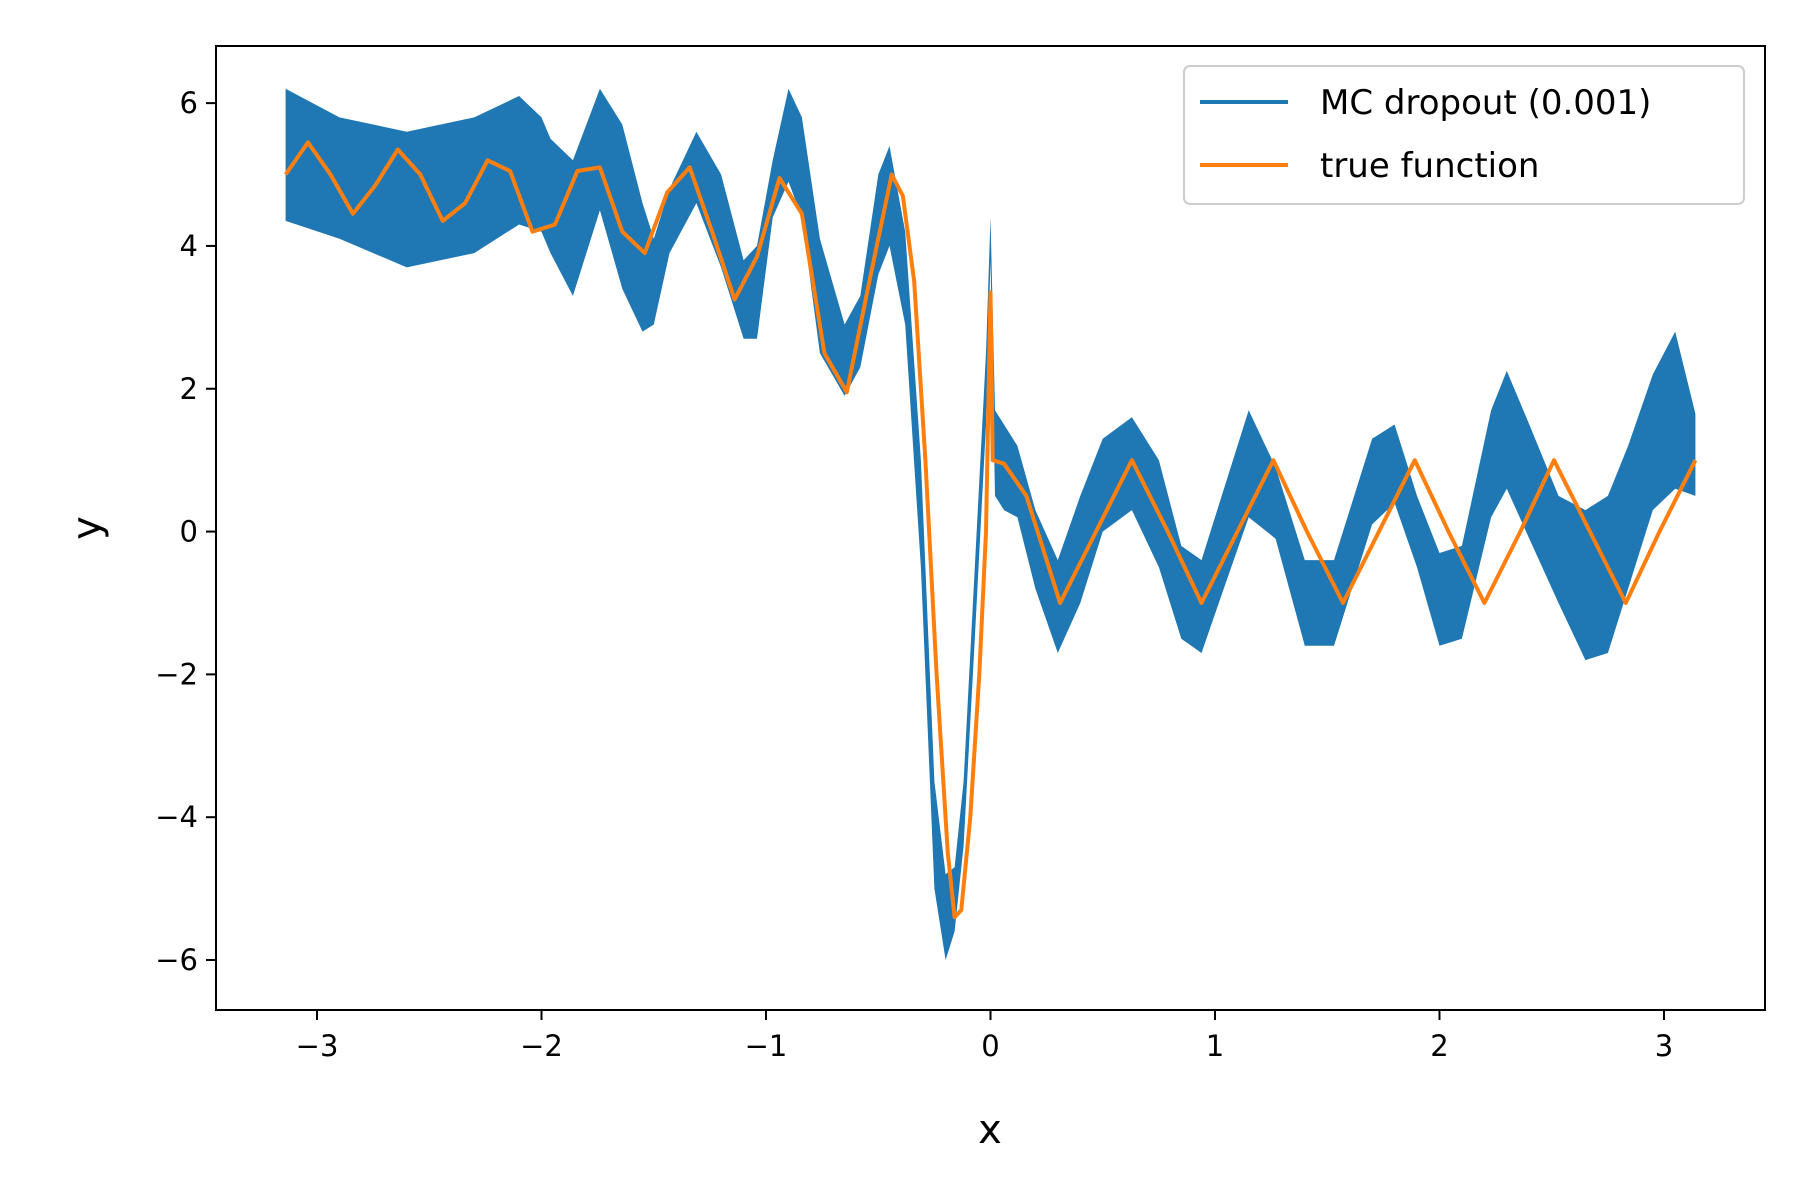 The height and width of the screenshot is (1200, 1800). What do you see at coordinates (990, 1130) in the screenshot?
I see `x-axis-label: x` at bounding box center [990, 1130].